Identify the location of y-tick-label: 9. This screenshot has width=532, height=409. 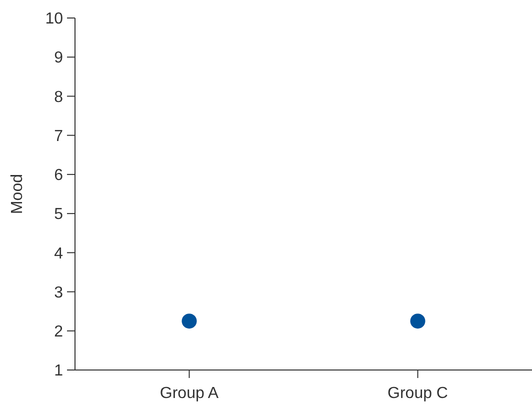
(59, 58).